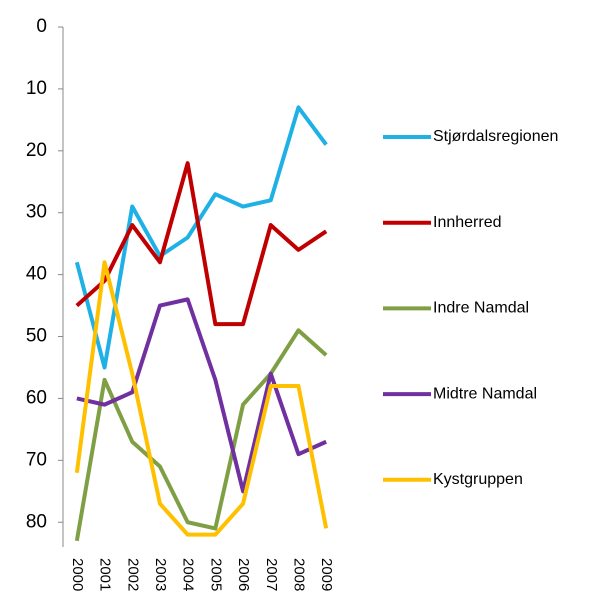 The width and height of the screenshot is (609, 611). I want to click on y-tick-label: 30, so click(36, 212).